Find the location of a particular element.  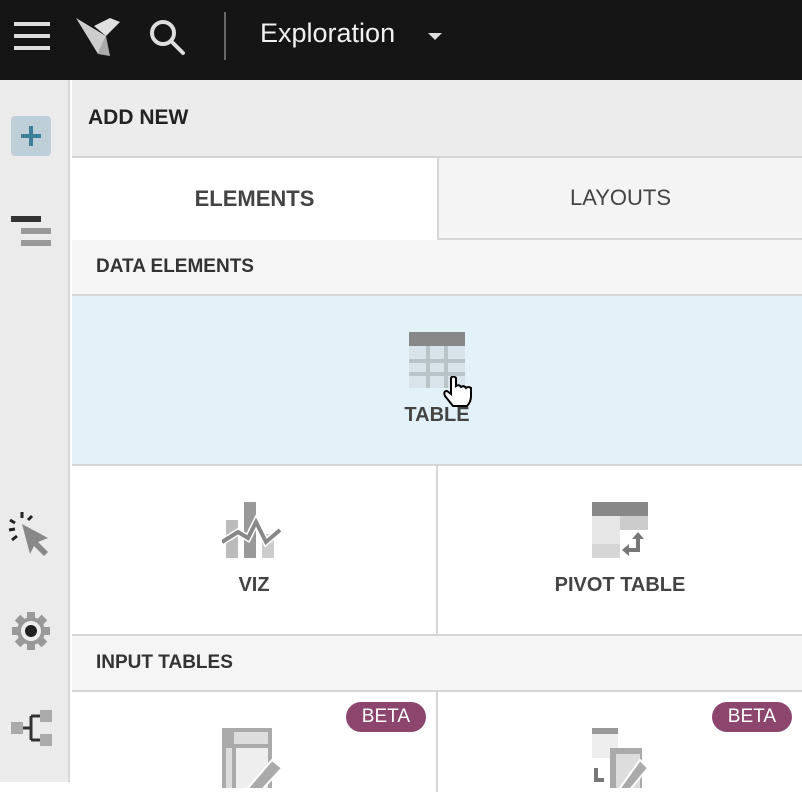

section-data-elements: DATA ELEMENTS is located at coordinates (437, 268).